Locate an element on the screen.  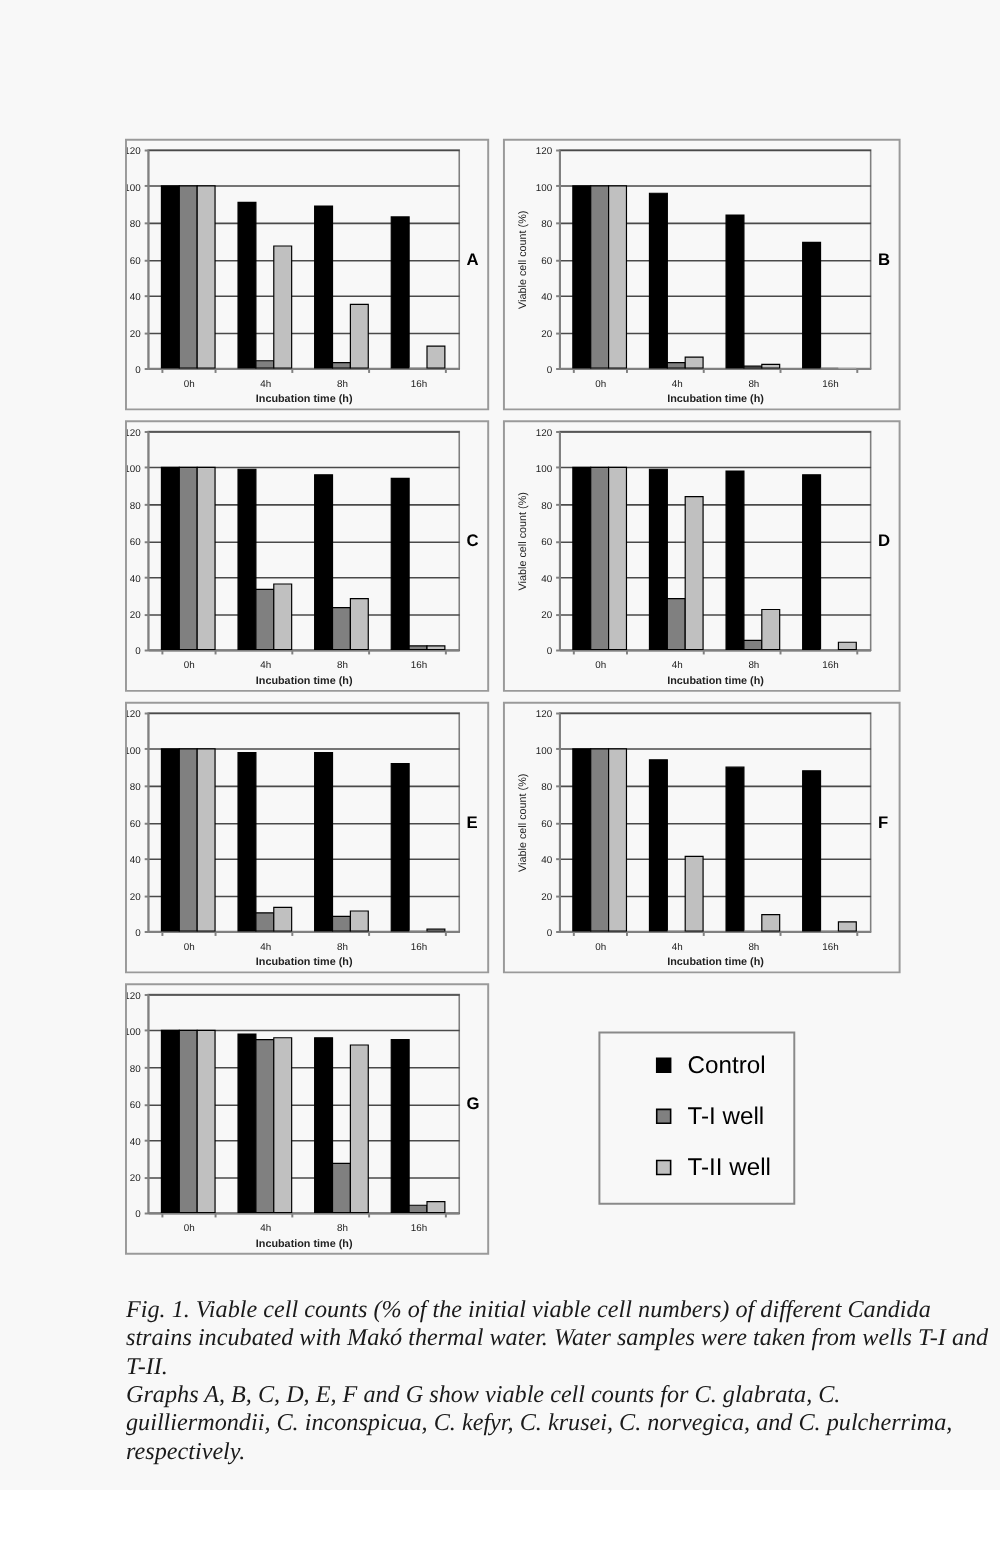
legend-label: Control is located at coordinates (726, 1065).